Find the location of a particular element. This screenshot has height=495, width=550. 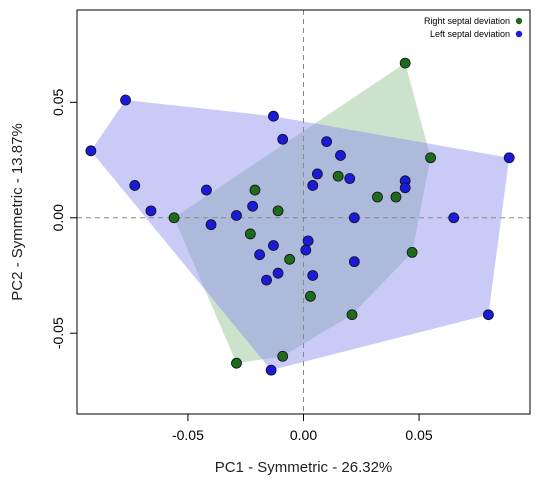

y-tick-label: 0.00 is located at coordinates (58, 217).